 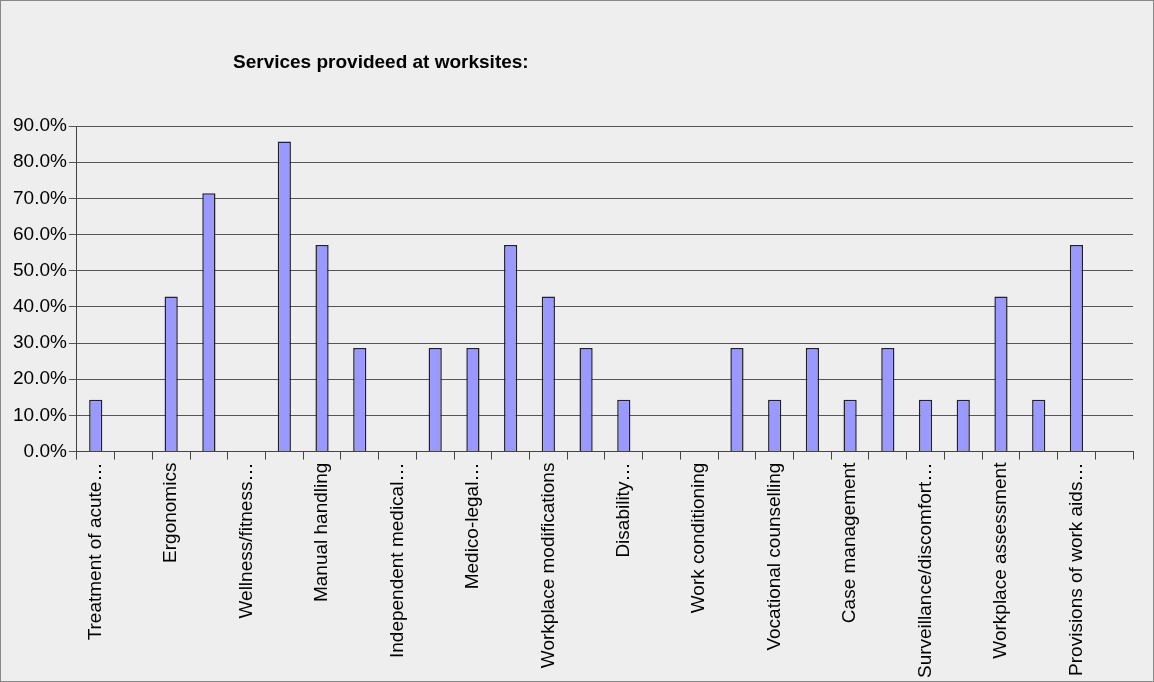 What do you see at coordinates (40, 233) in the screenshot?
I see `y-tick-label: 60.0%` at bounding box center [40, 233].